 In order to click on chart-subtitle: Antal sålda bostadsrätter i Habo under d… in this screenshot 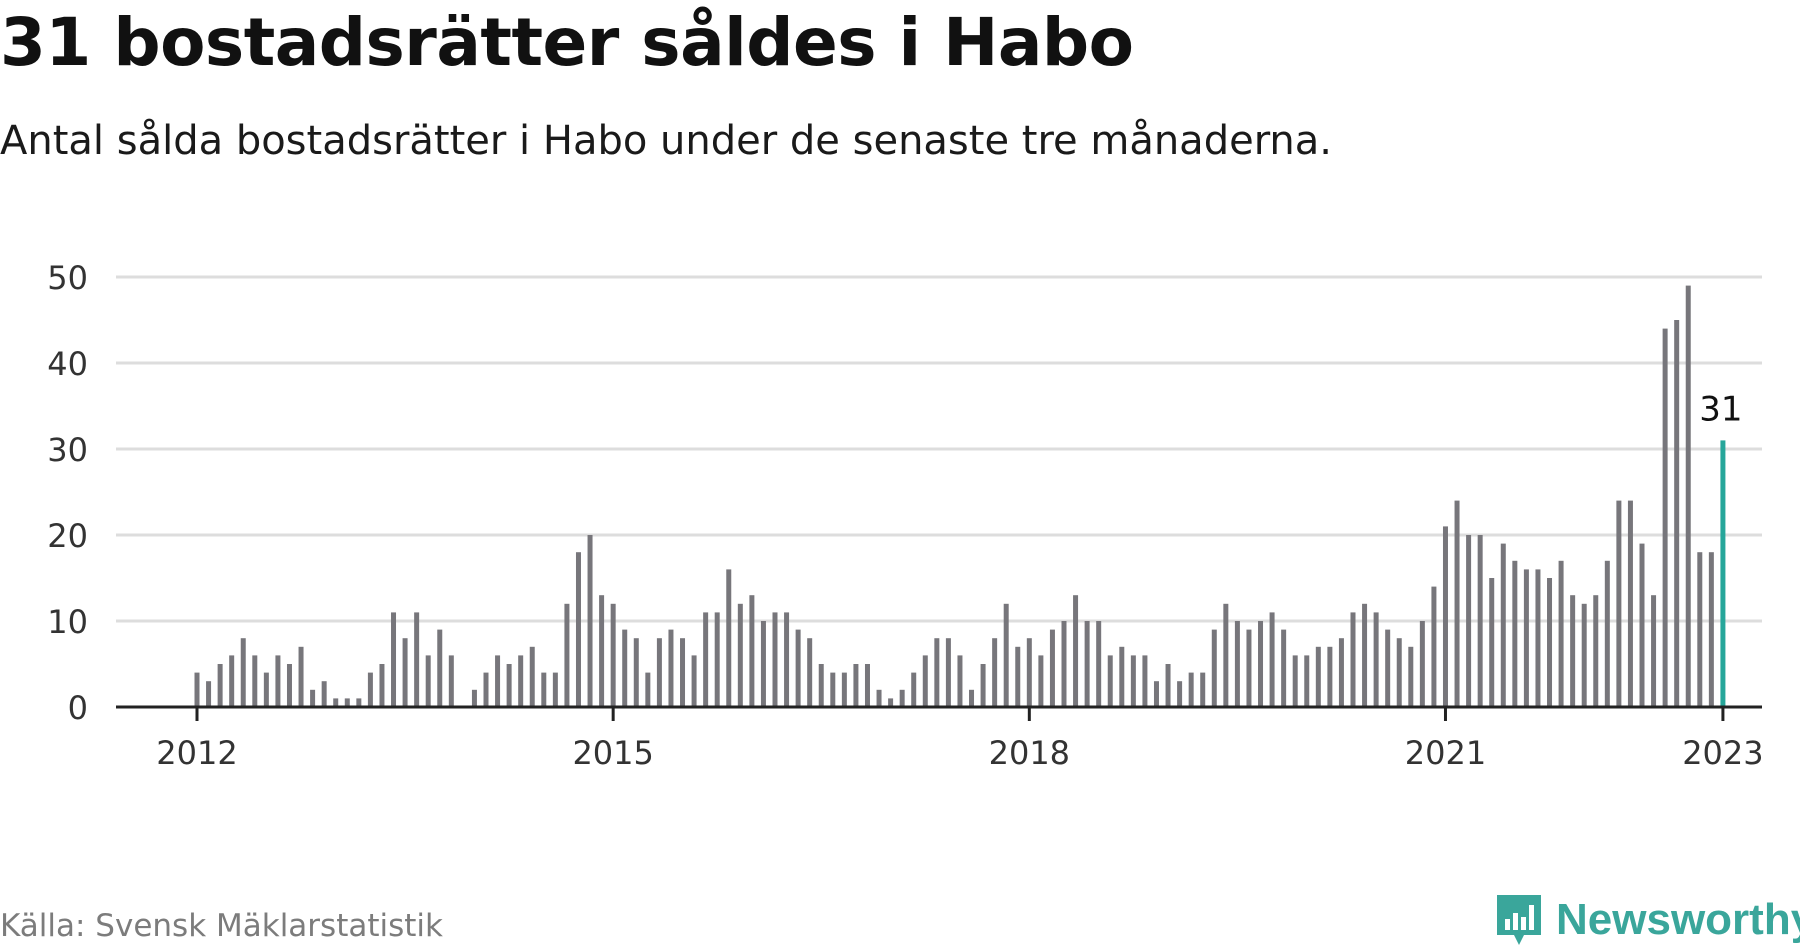, I will do `click(666, 141)`.